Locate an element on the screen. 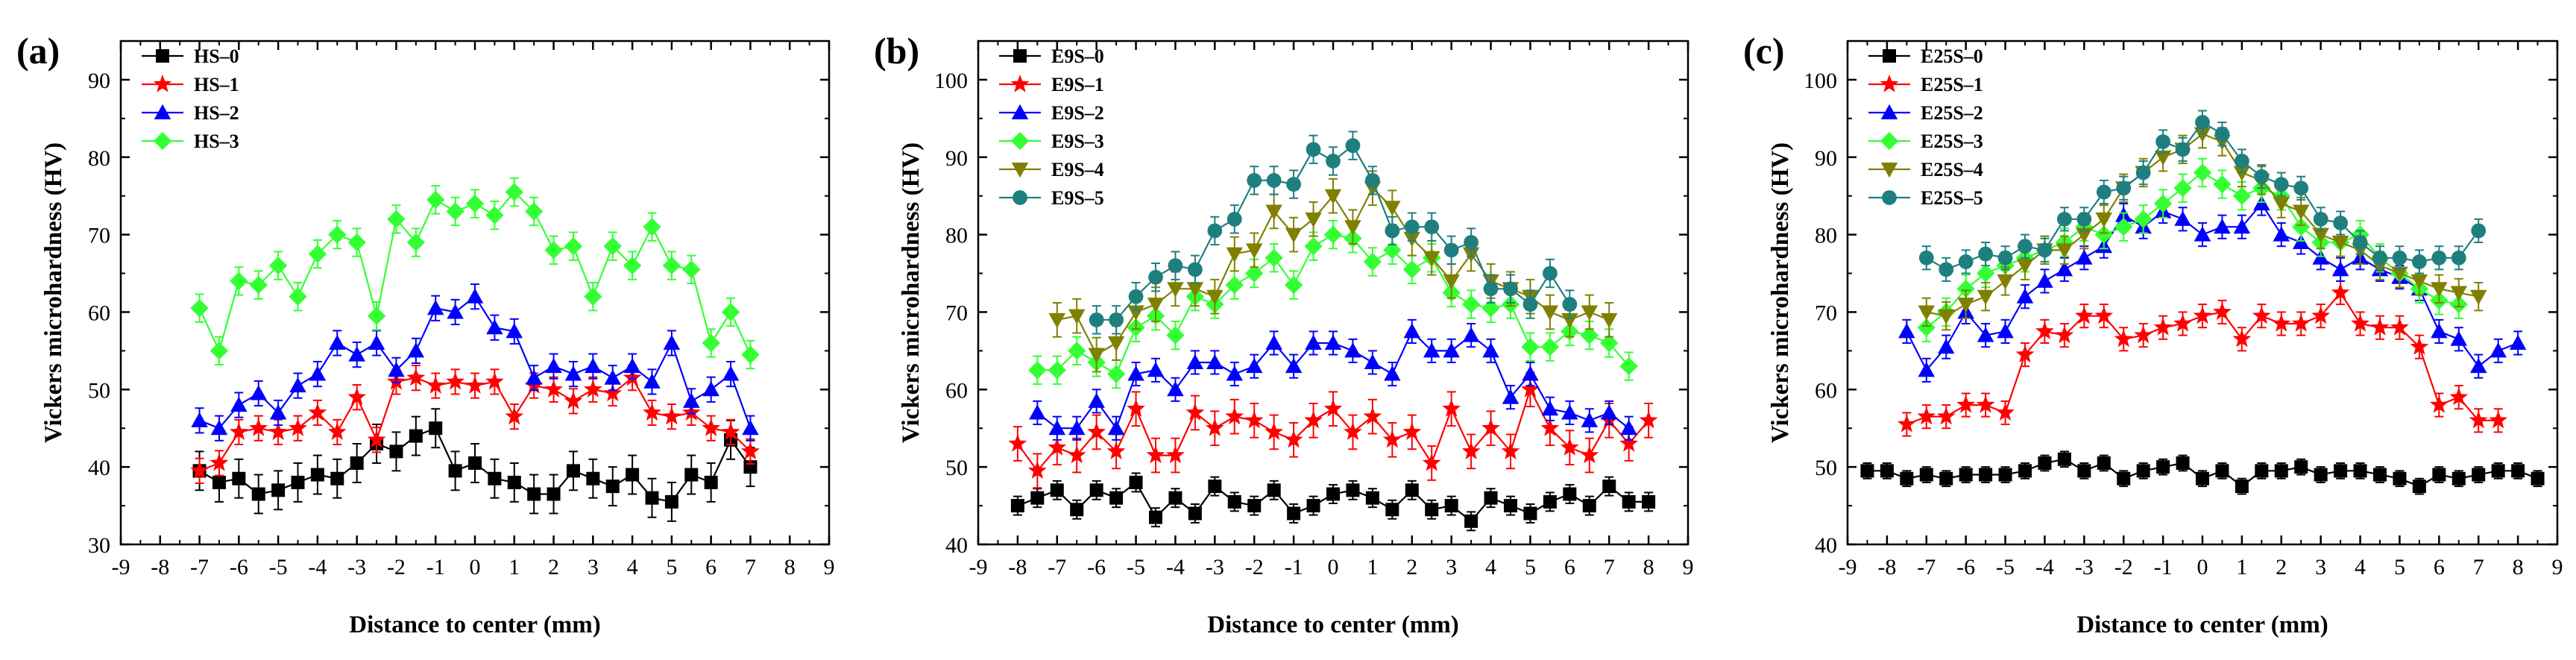 This screenshot has width=2576, height=660. legend-label: E25S–3 is located at coordinates (1952, 141).